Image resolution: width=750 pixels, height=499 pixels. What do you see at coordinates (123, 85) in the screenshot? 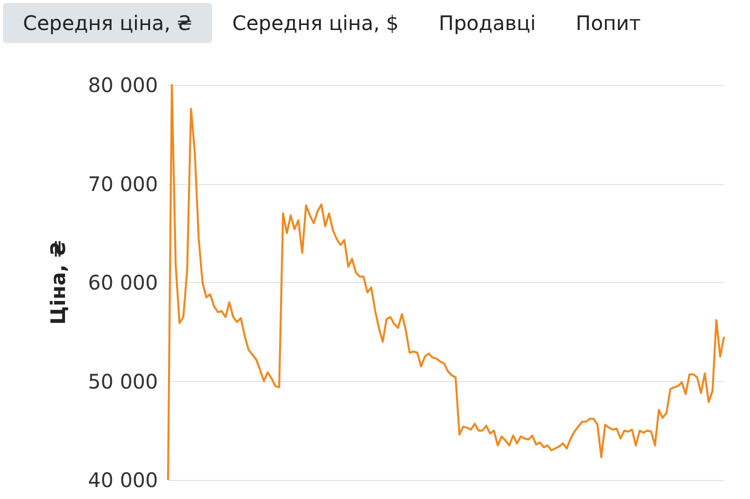
I see `y-tick-label: 80 000` at bounding box center [123, 85].